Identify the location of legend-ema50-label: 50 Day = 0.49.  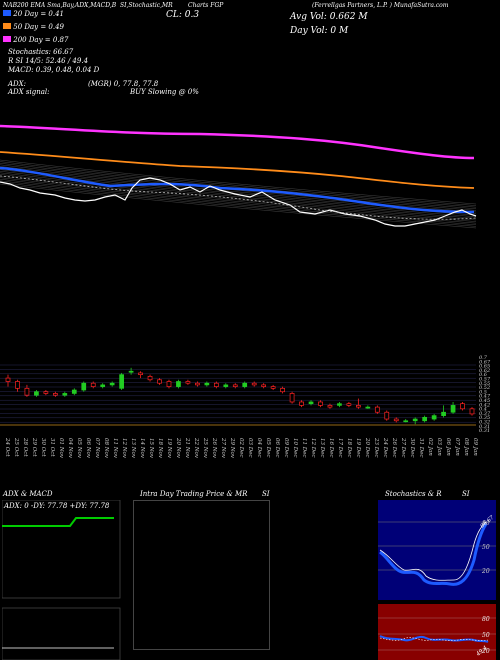
(39, 27).